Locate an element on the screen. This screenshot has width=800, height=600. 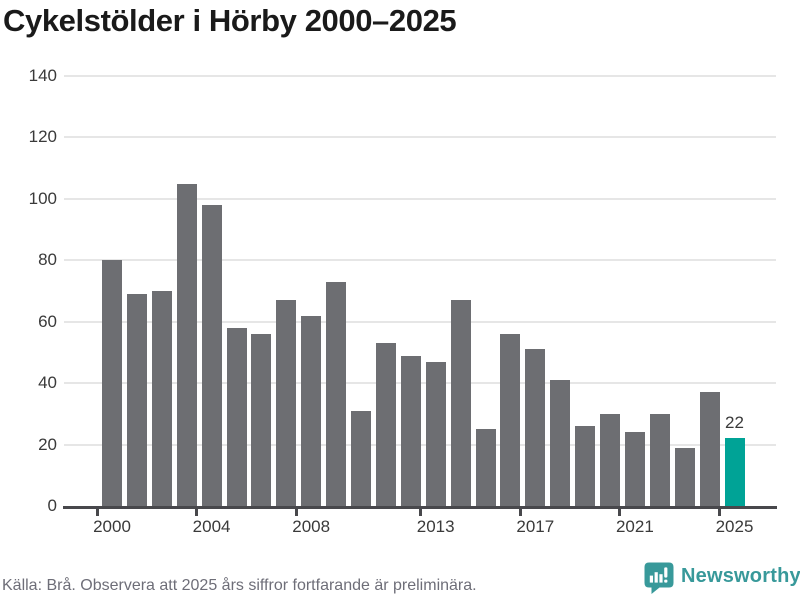
bar-2010 is located at coordinates (361, 458).